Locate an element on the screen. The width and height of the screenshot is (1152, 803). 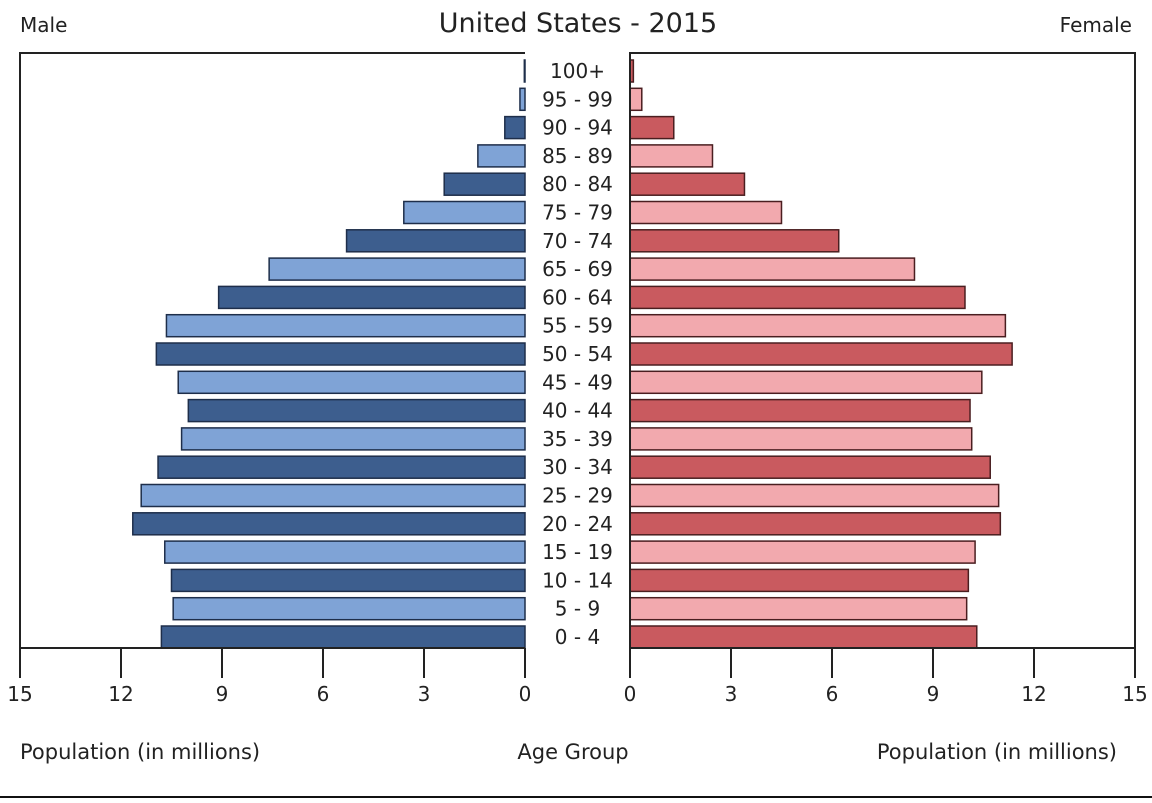
female-label: Female is located at coordinates (1096, 25).